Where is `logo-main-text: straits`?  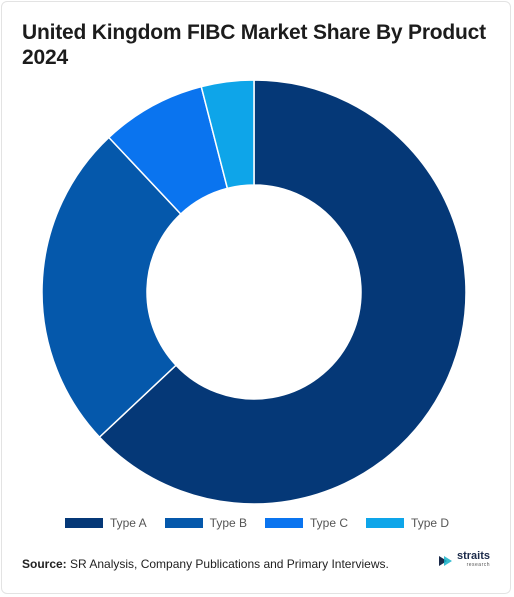
logo-main-text: straits is located at coordinates (474, 556).